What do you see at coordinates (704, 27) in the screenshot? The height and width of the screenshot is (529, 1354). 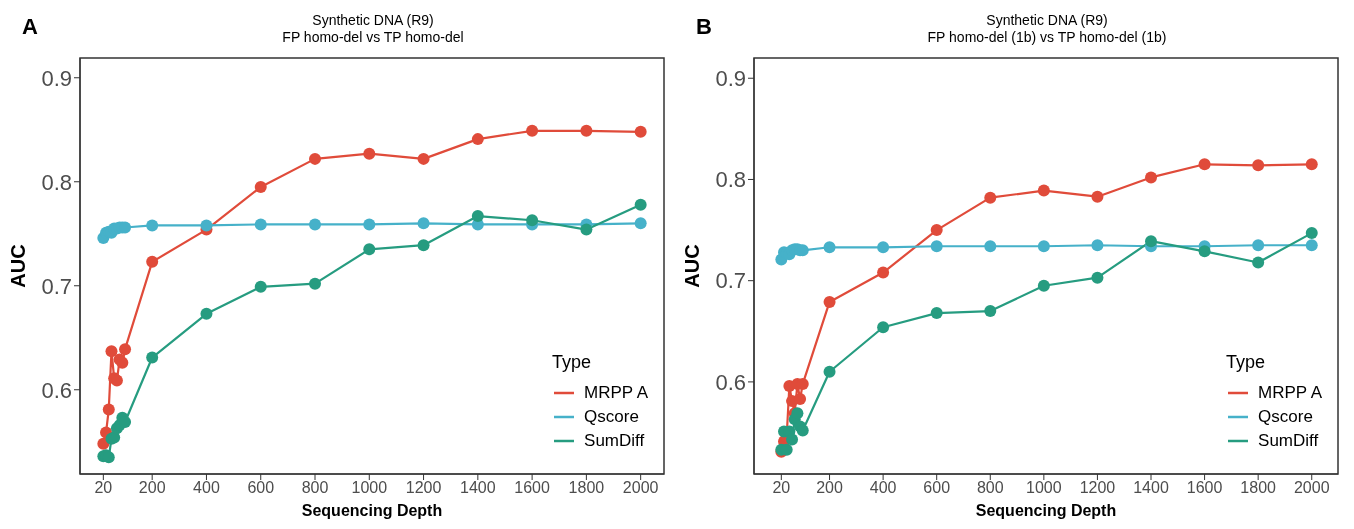 I see `text: B` at bounding box center [704, 27].